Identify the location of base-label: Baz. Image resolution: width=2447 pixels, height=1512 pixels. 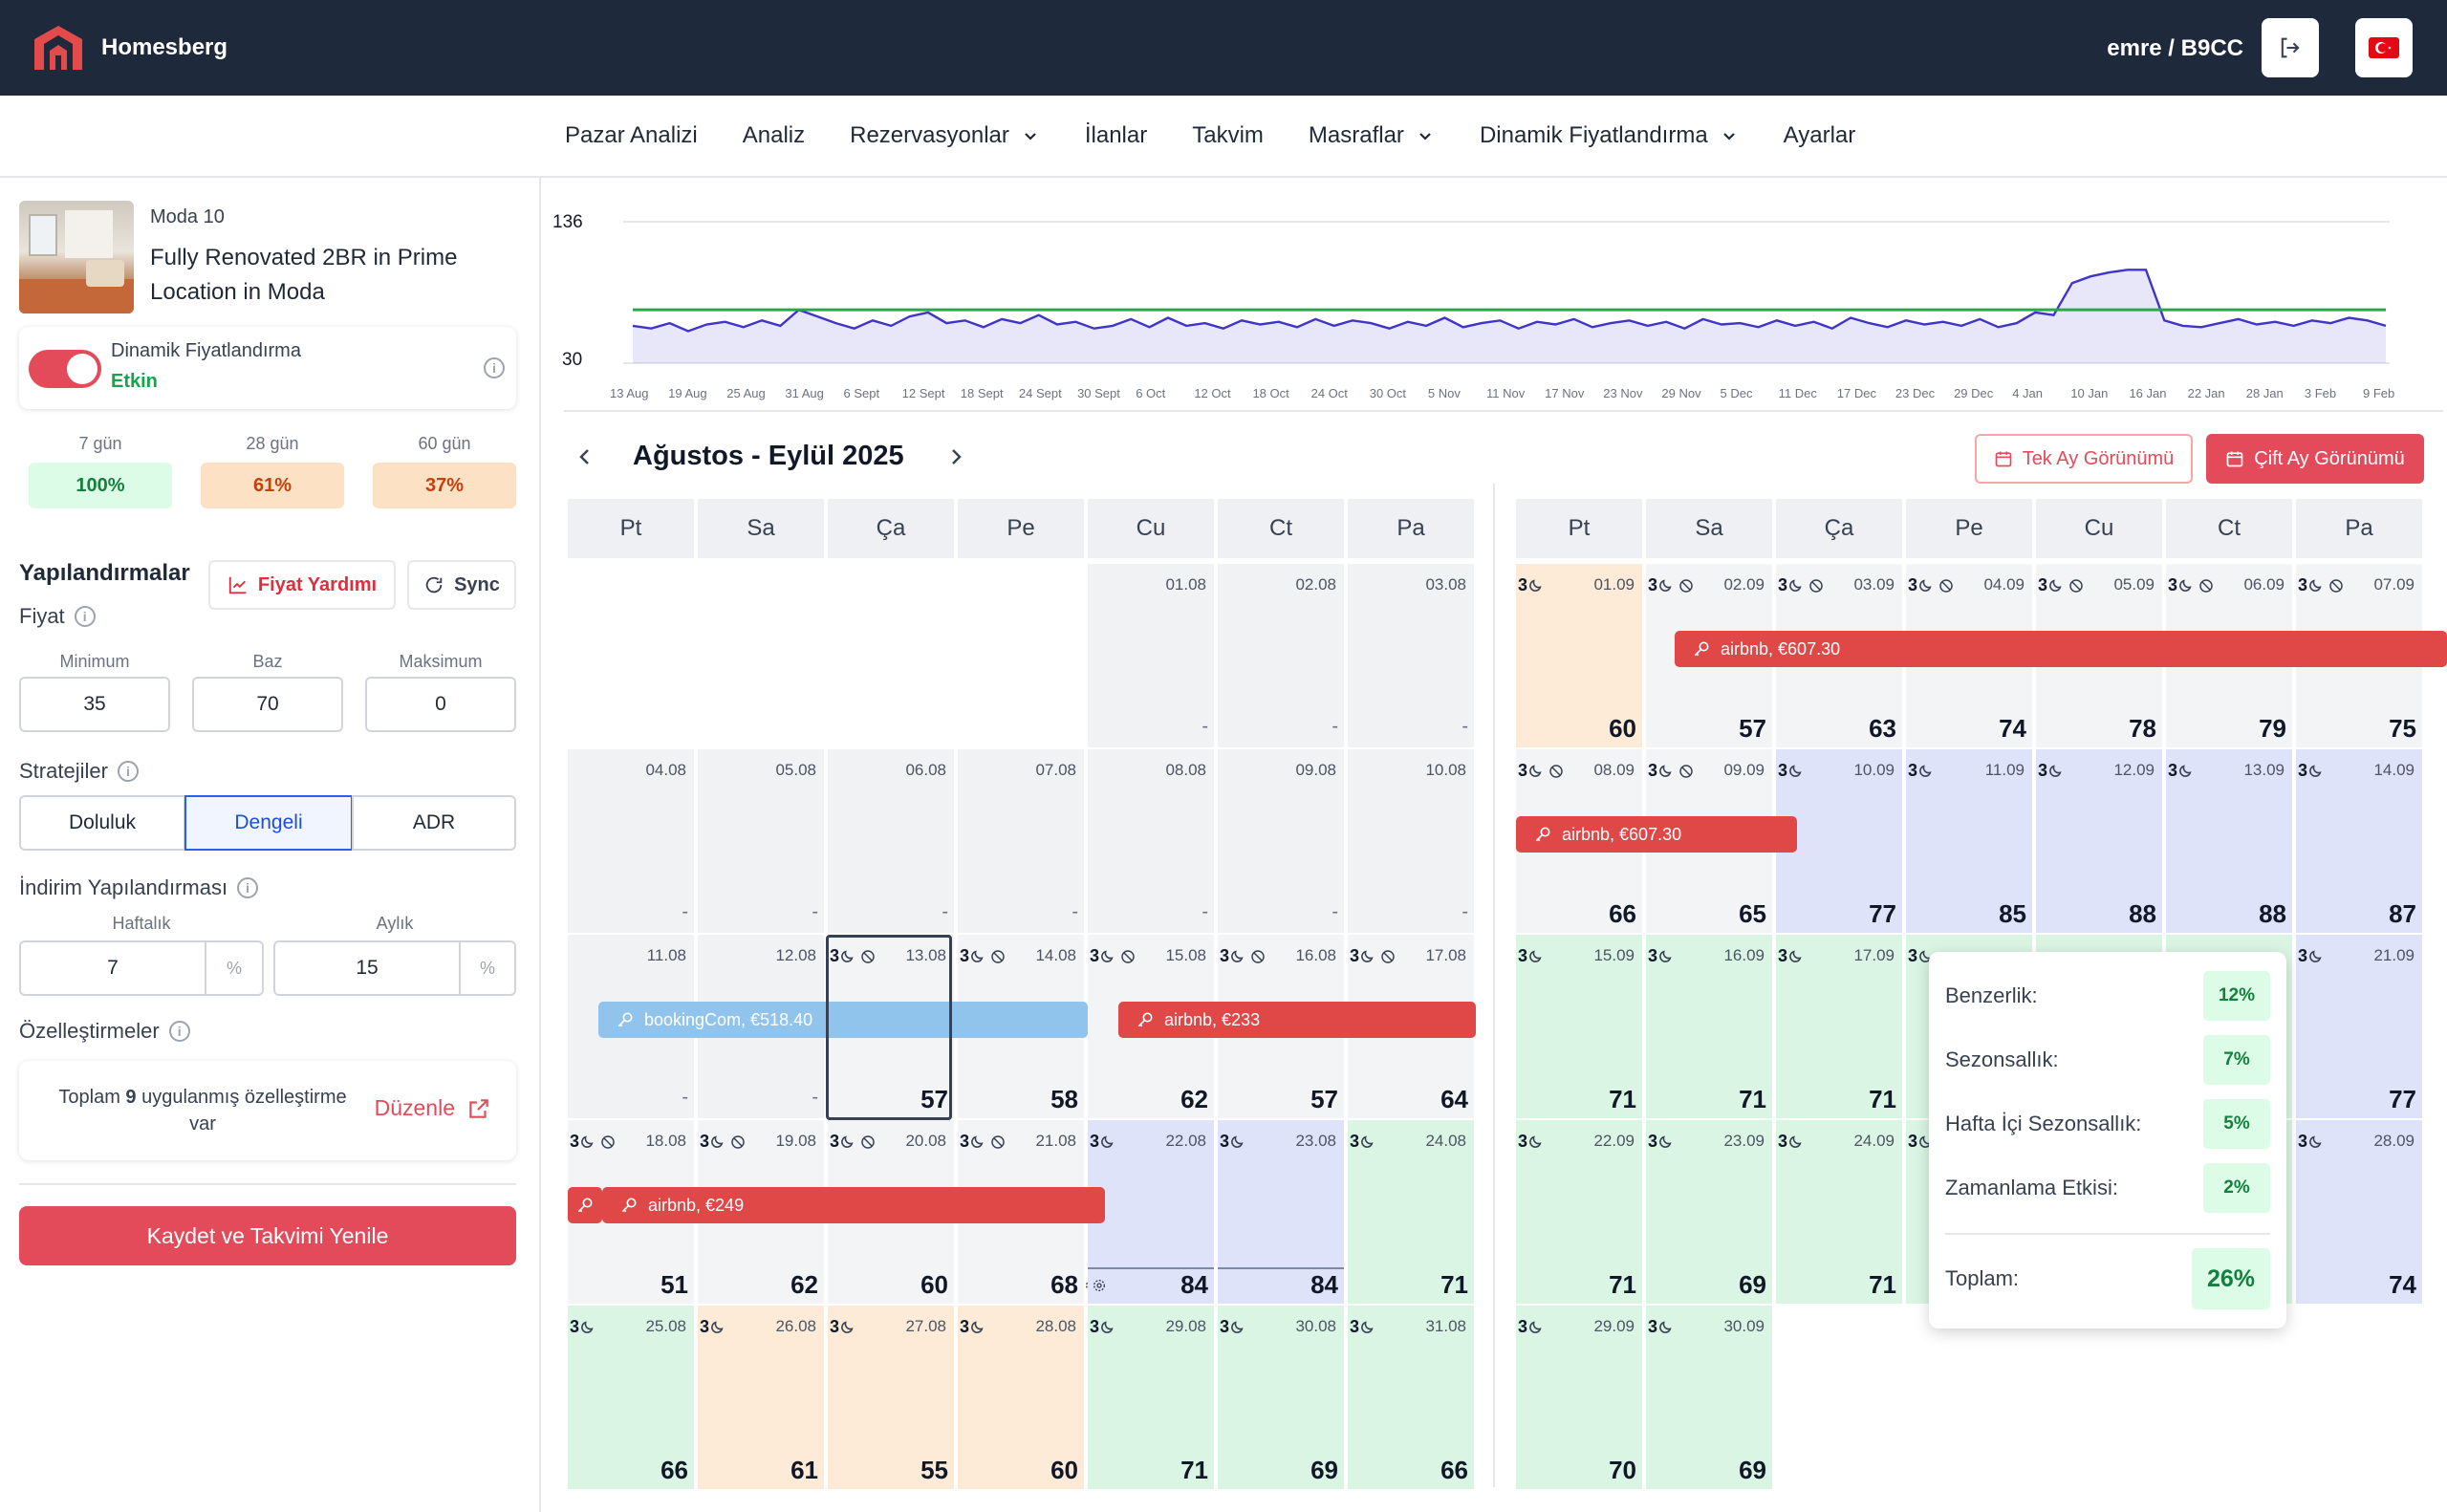
(267, 661).